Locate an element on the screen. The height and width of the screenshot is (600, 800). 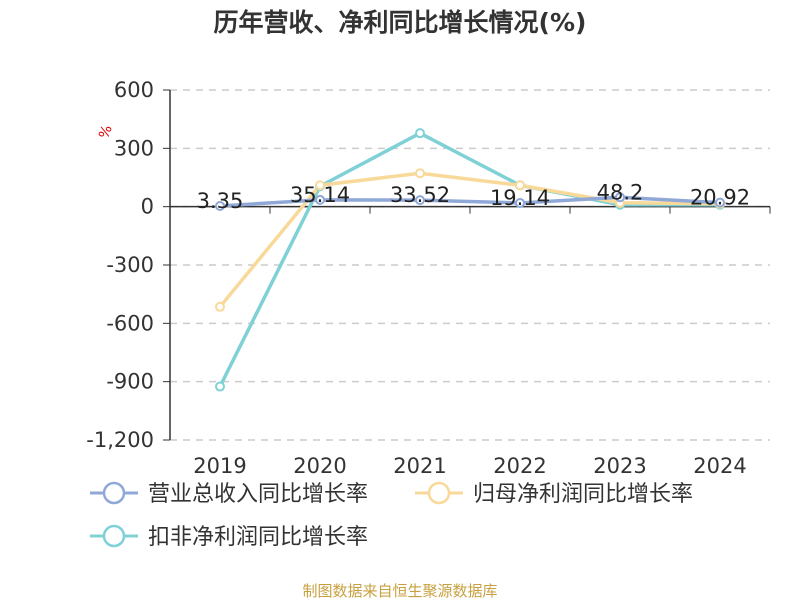
x-tick-label: 2022 is located at coordinates (519, 466).